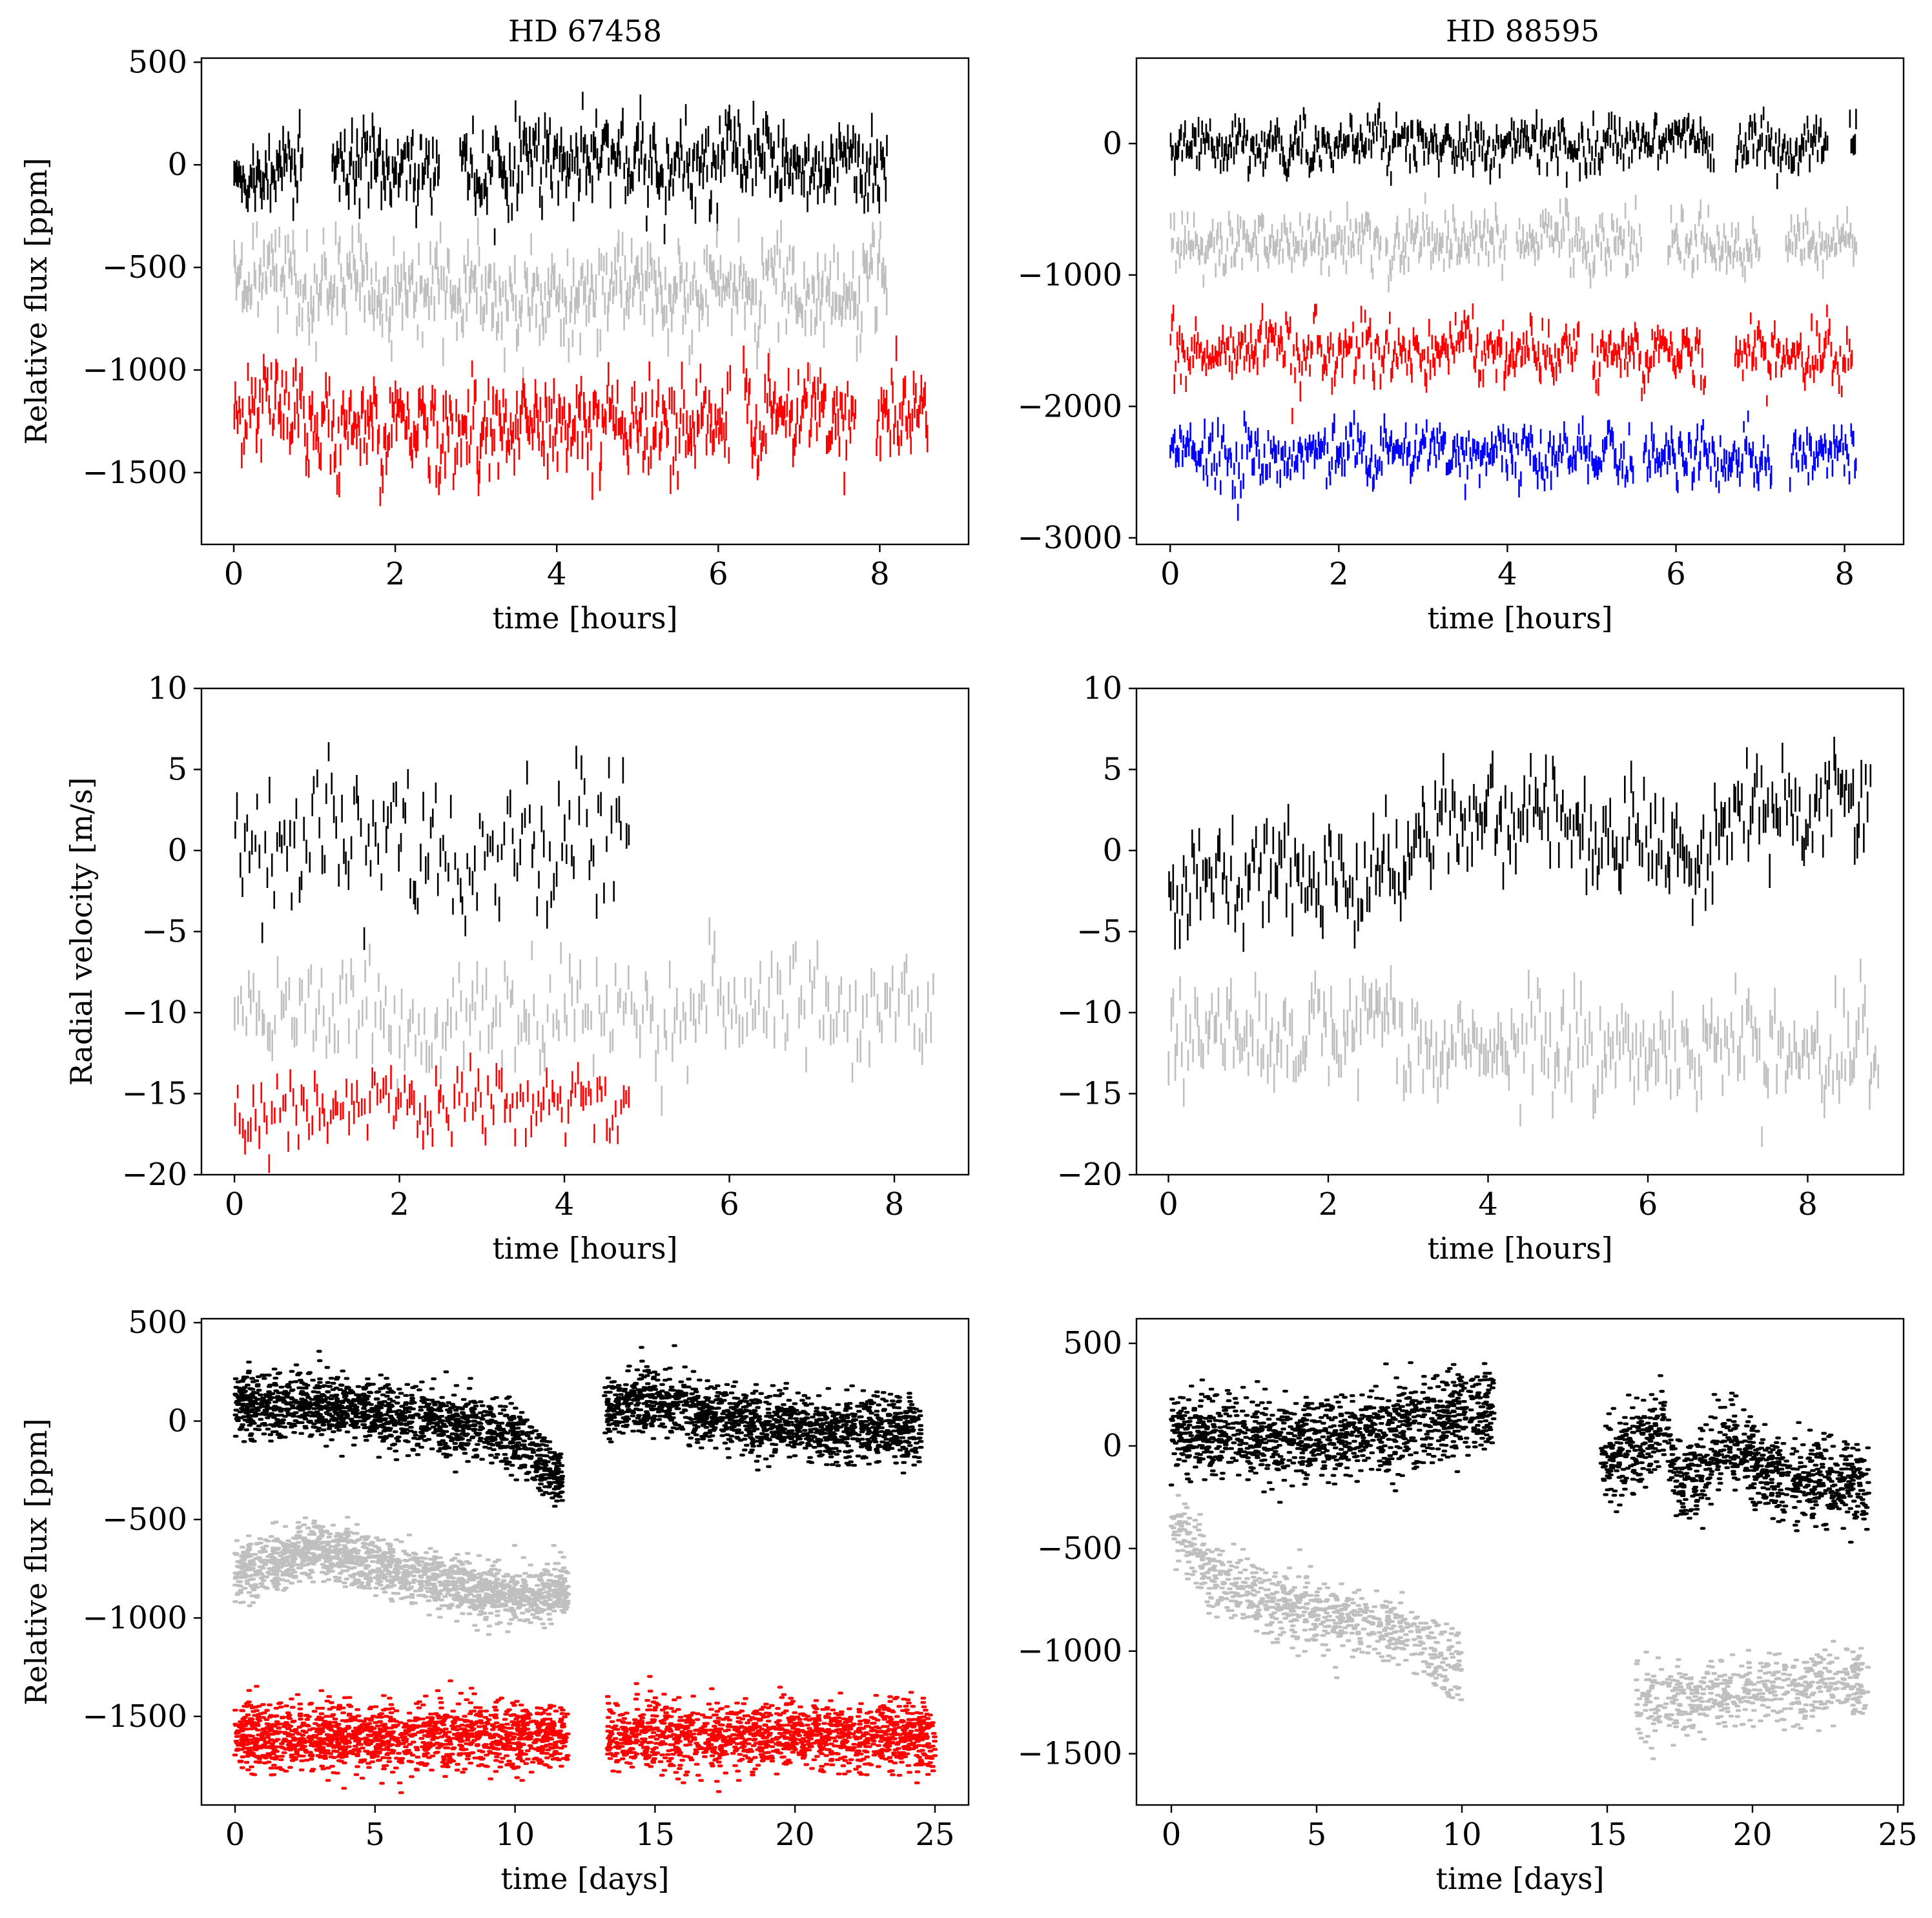  What do you see at coordinates (1897, 1835) in the screenshot?
I see `x-tick-label-p21: 25` at bounding box center [1897, 1835].